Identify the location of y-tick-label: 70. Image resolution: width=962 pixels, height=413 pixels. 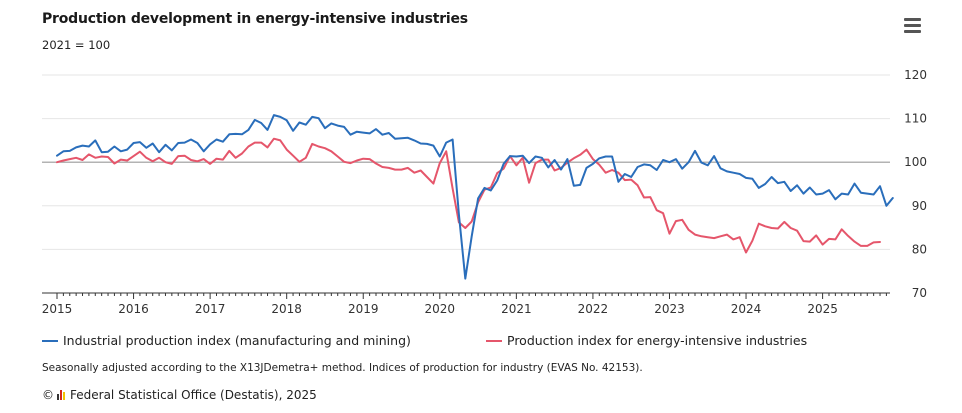
(919, 293).